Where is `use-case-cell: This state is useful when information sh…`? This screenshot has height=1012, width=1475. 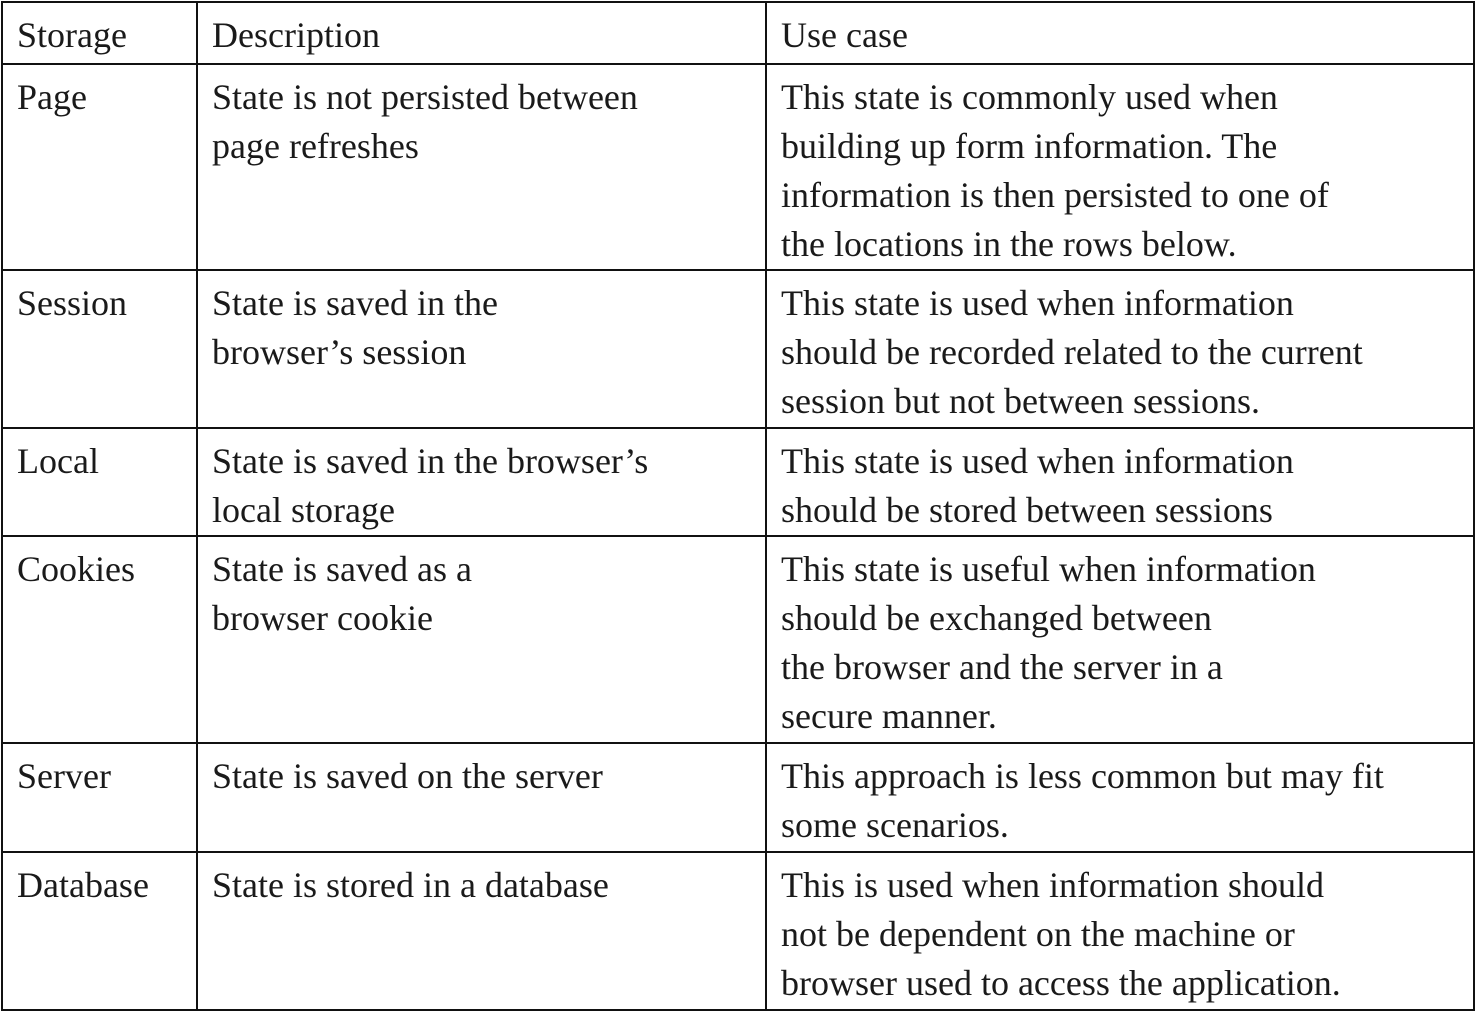
use-case-cell: This state is useful when information sh… is located at coordinates (1120, 639).